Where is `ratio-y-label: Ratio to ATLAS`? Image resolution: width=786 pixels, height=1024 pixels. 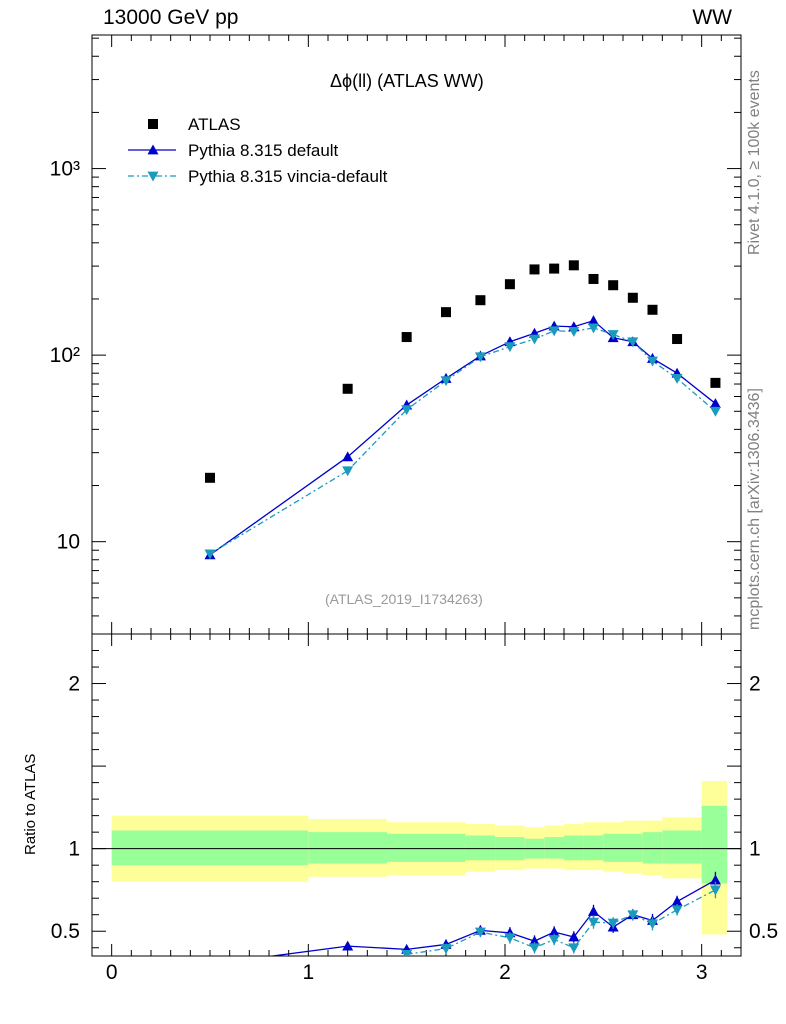 ratio-y-label: Ratio to ATLAS is located at coordinates (30, 804).